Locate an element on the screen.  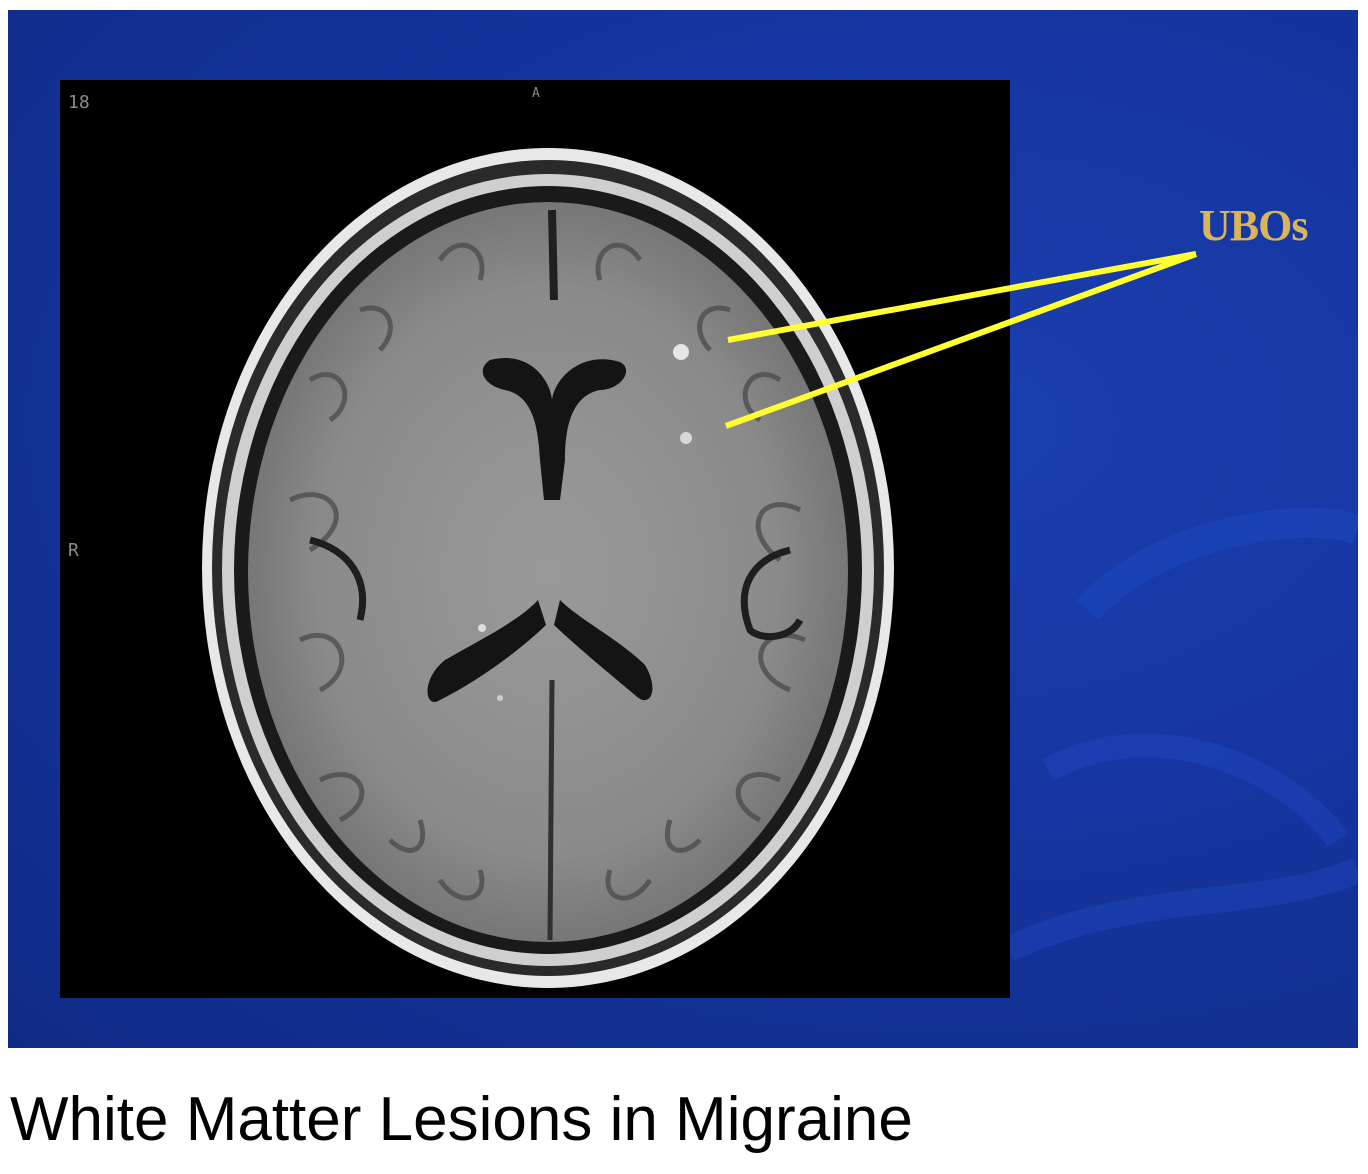
pointer-line-upper is located at coordinates (962, 297).